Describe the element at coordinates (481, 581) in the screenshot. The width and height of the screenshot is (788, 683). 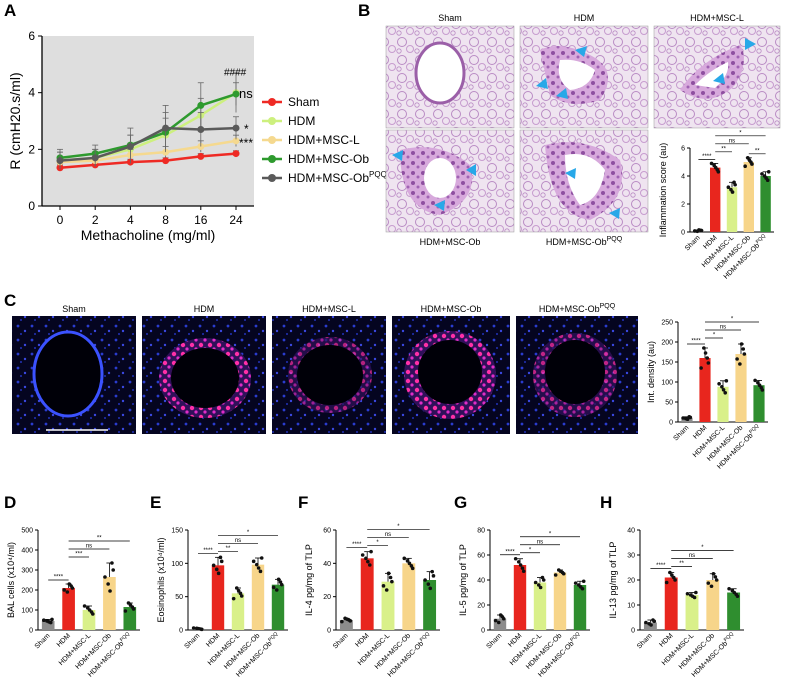
I see `y-tick-label: 40` at that location.